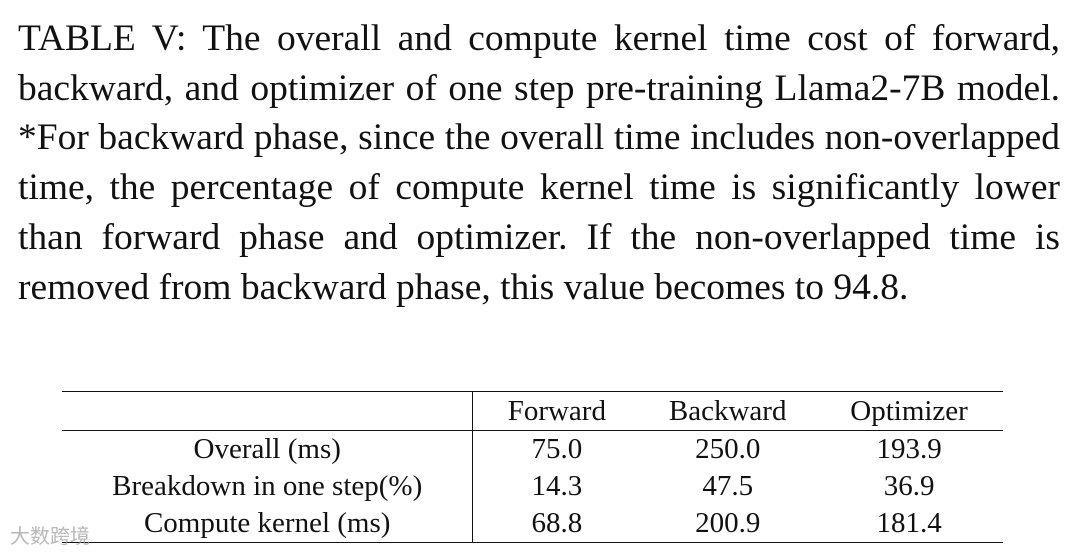 The width and height of the screenshot is (1080, 558). Describe the element at coordinates (909, 449) in the screenshot. I see `cell: 193.9` at that location.